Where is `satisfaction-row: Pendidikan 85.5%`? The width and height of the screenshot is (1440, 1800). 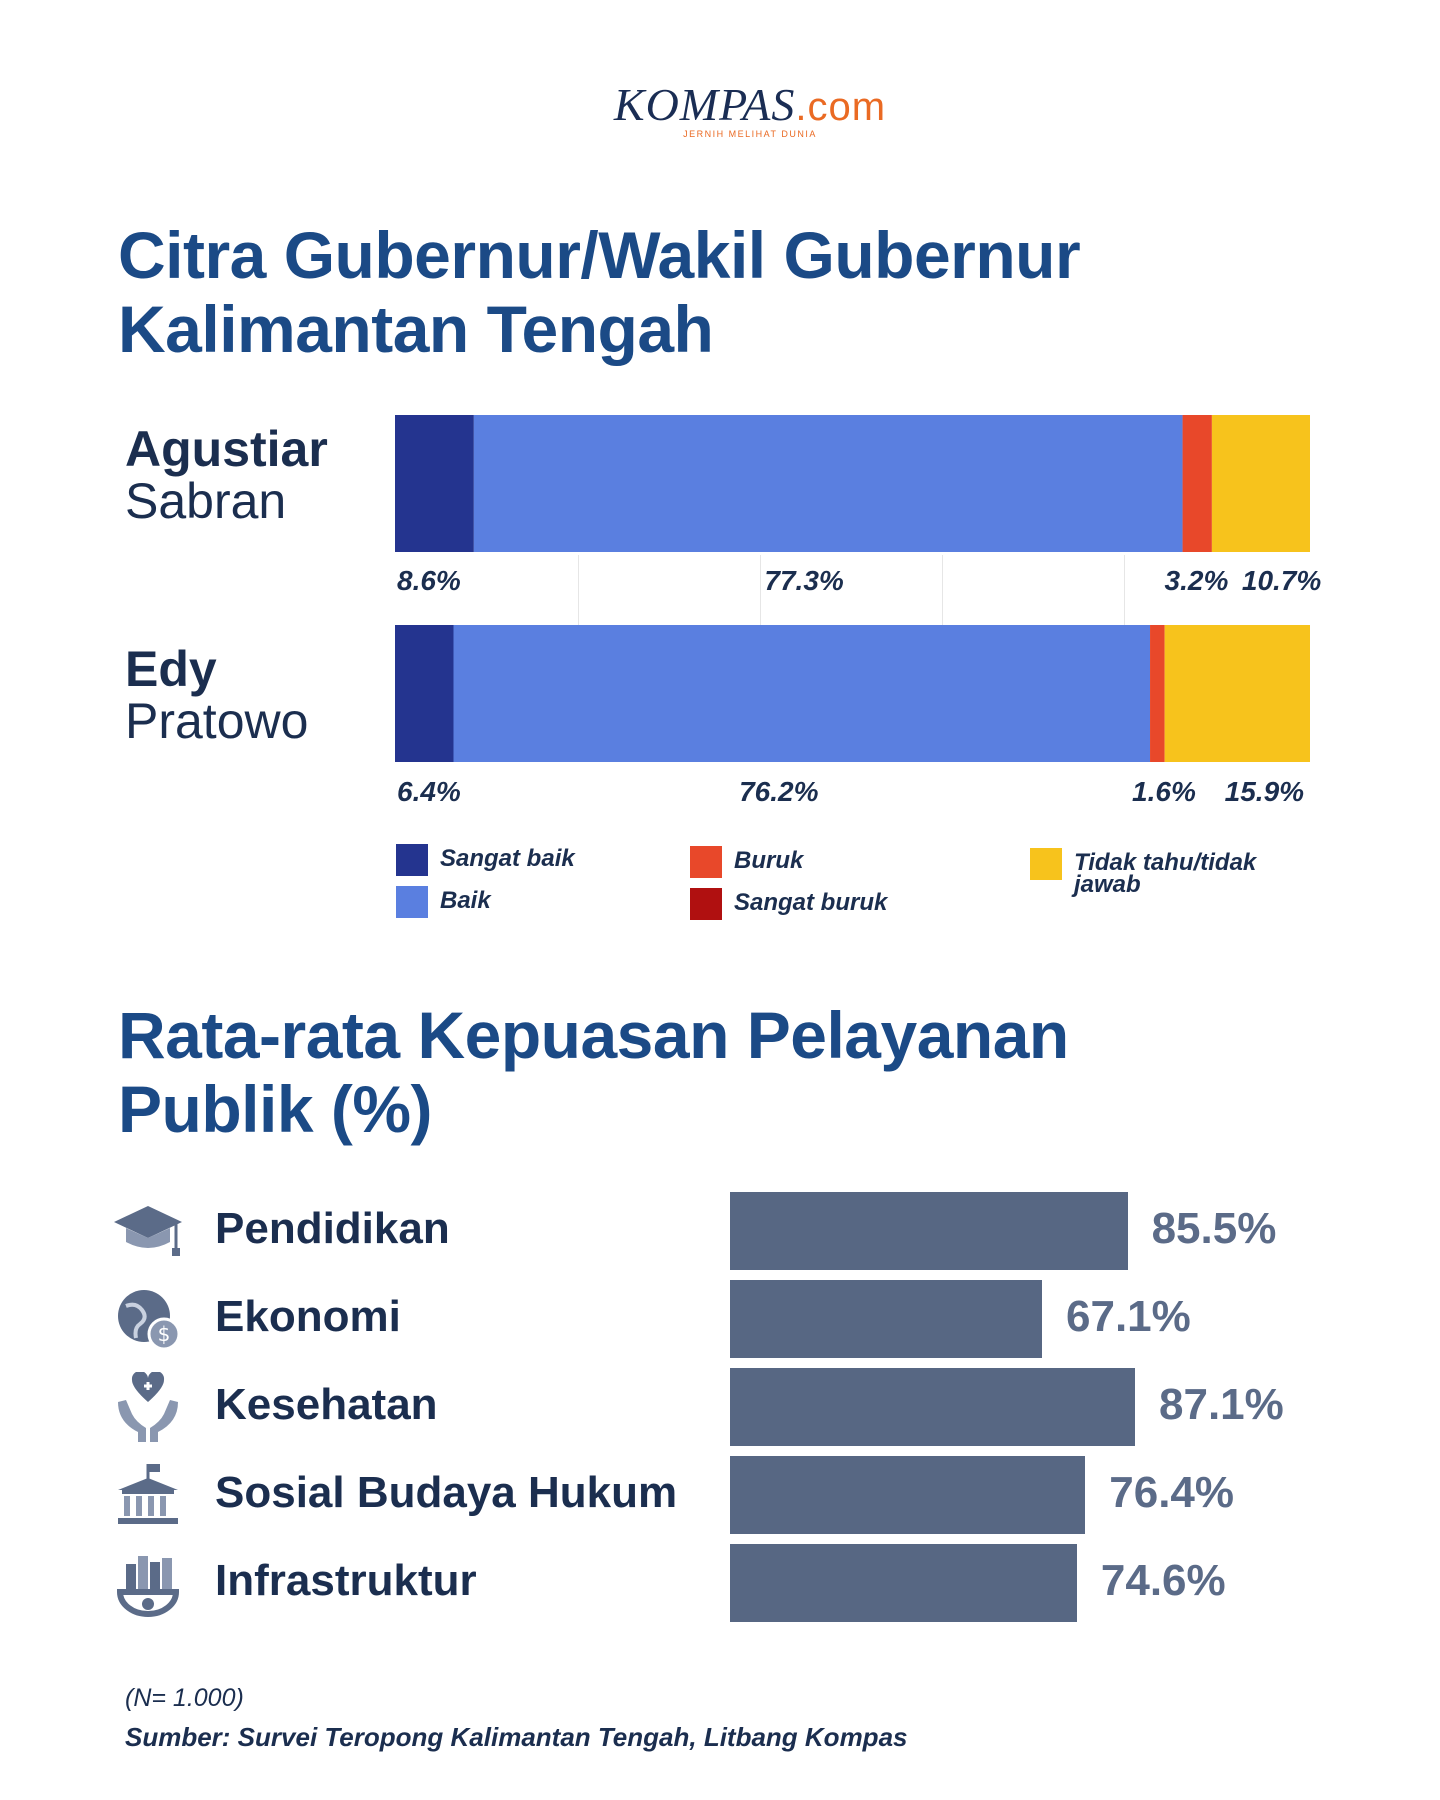
satisfaction-row: Pendidikan 85.5% is located at coordinates (720, 1231).